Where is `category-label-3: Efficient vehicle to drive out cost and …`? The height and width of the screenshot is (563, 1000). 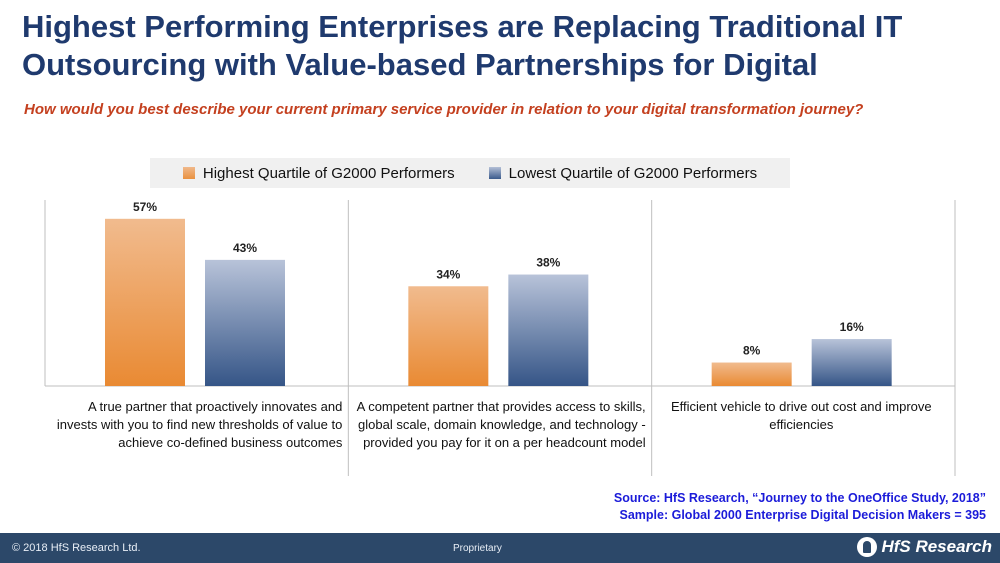
category-label-3: Efficient vehicle to drive out cost and … is located at coordinates (801, 415).